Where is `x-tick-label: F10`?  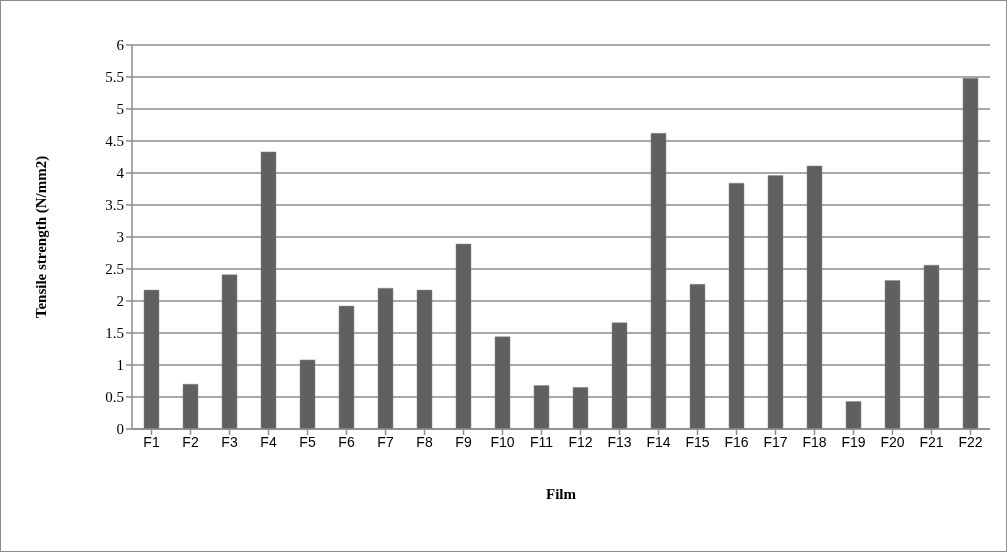 x-tick-label: F10 is located at coordinates (502, 441).